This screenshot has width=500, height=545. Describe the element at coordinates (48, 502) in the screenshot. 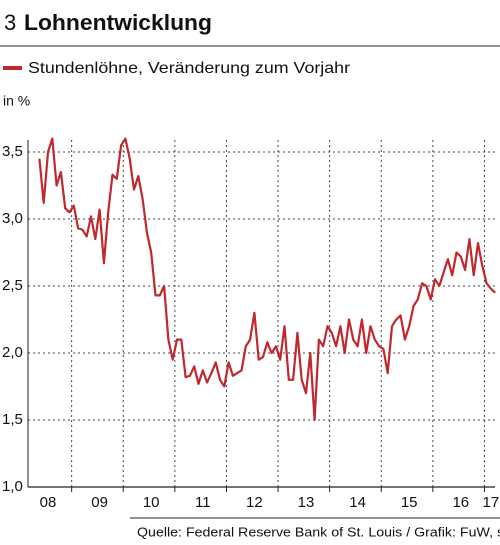

I see `x-tick-label: 08` at that location.